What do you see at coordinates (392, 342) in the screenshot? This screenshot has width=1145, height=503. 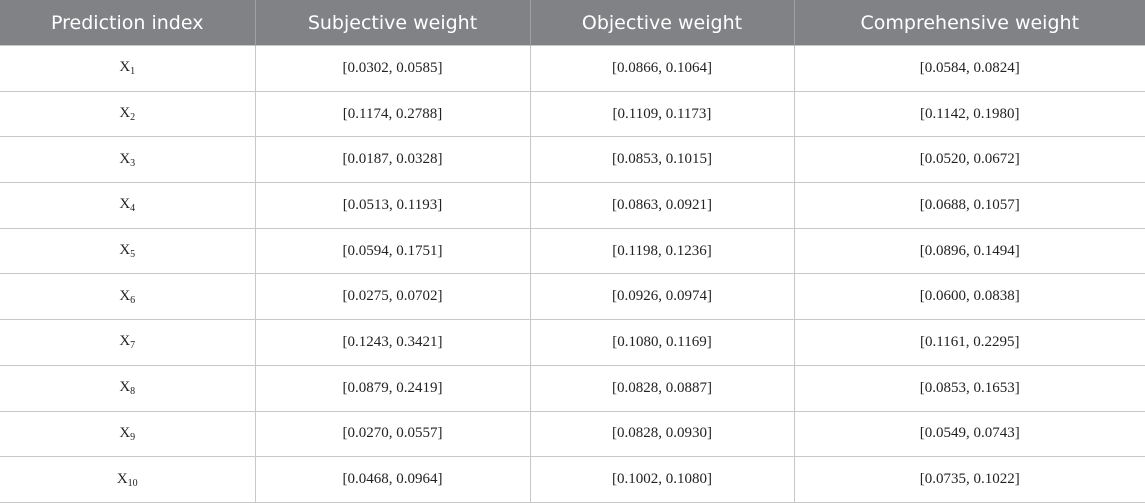 I see `weight-cell: [0.1243, 0.3421]` at bounding box center [392, 342].